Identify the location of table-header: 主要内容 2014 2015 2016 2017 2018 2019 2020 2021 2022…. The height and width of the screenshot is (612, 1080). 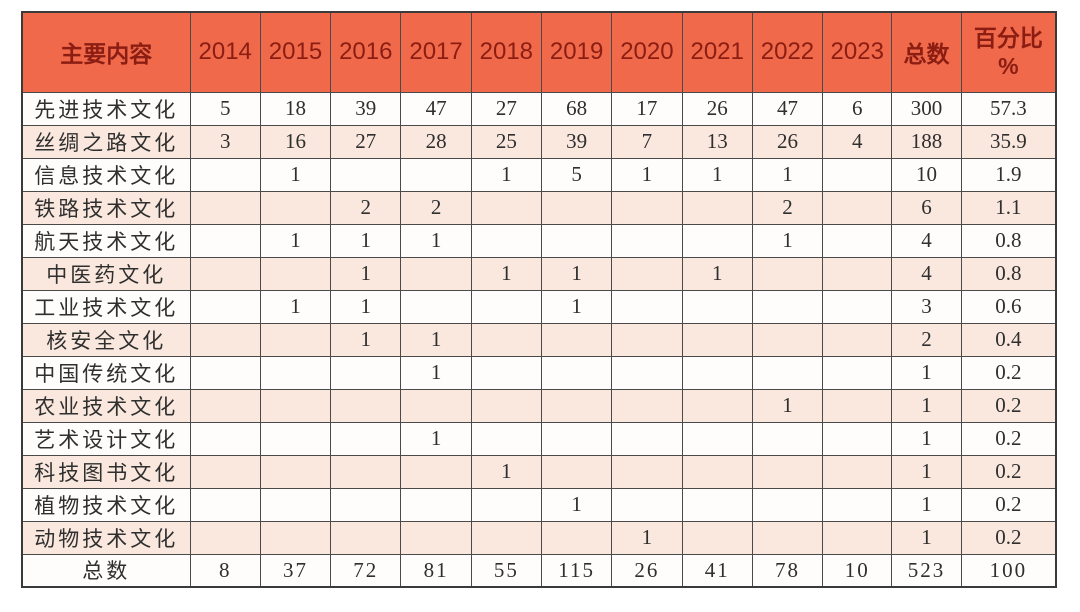
(539, 52).